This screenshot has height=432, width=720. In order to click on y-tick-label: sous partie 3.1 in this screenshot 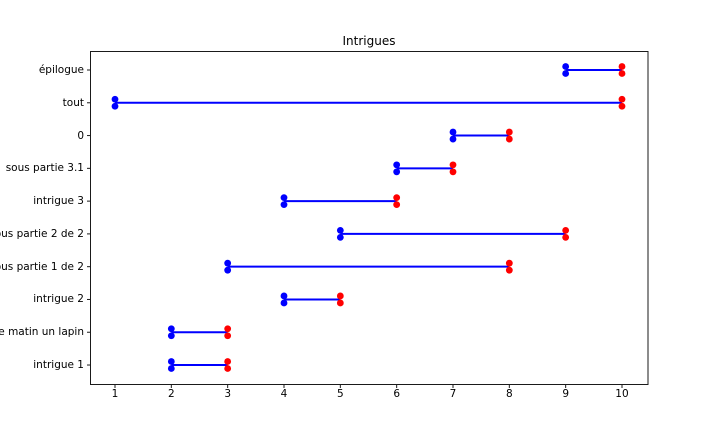, I will do `click(44, 168)`.